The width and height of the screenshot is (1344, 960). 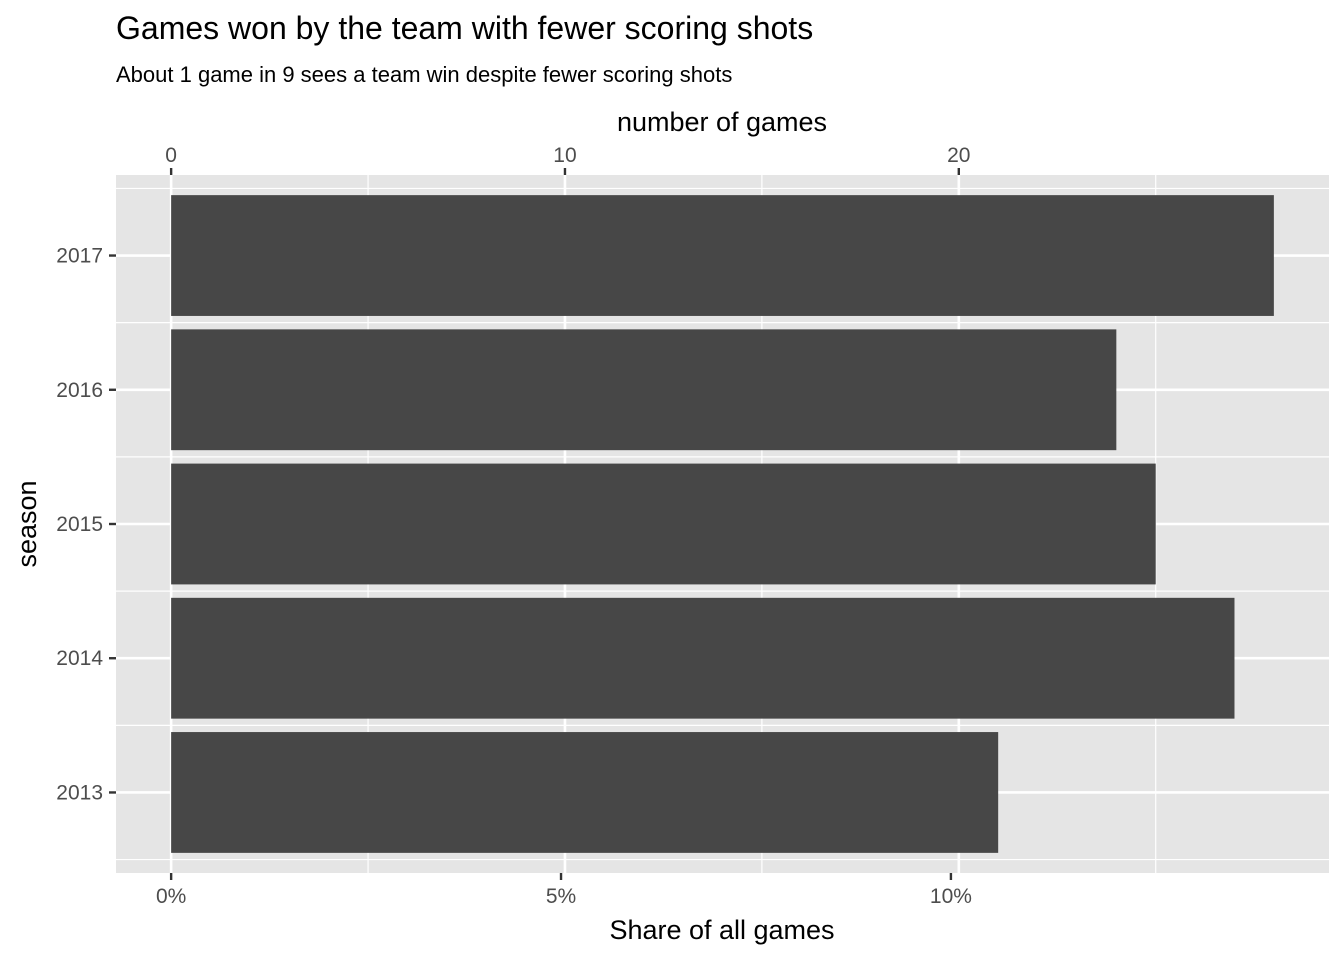 I want to click on top-tick-label-0: 0, so click(x=171, y=155).